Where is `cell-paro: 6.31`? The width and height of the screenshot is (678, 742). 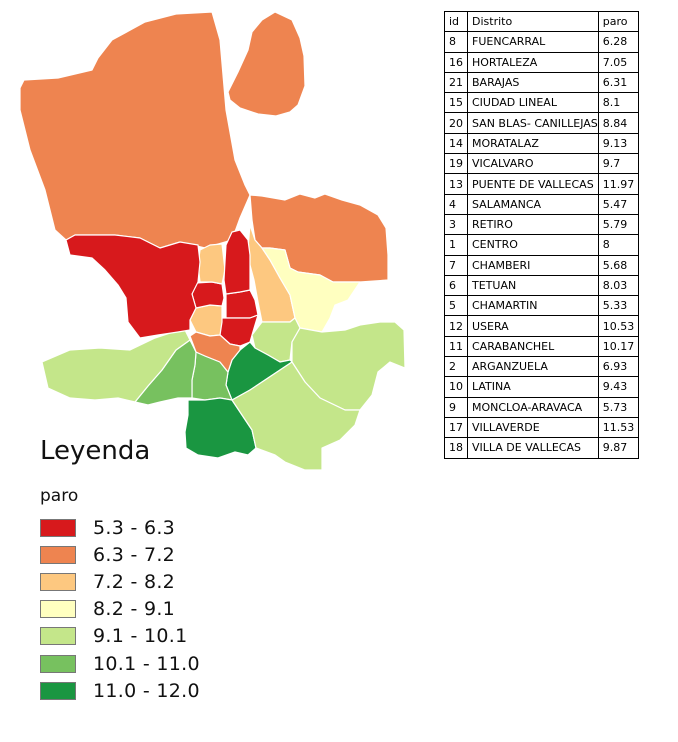
cell-paro: 6.31 is located at coordinates (618, 82).